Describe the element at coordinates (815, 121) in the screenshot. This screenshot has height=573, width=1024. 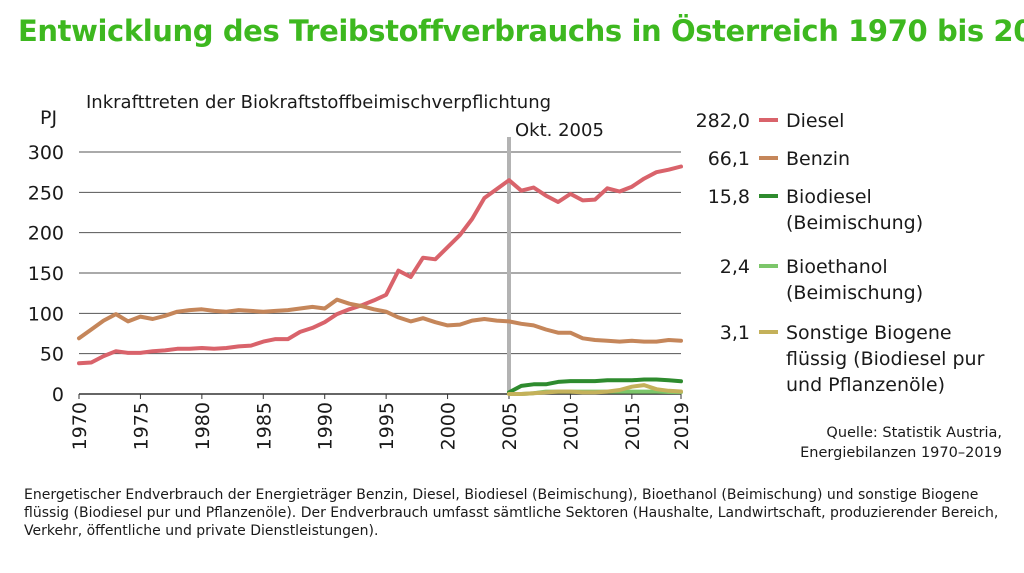
I see `legend-label-0-0: Diesel` at that location.